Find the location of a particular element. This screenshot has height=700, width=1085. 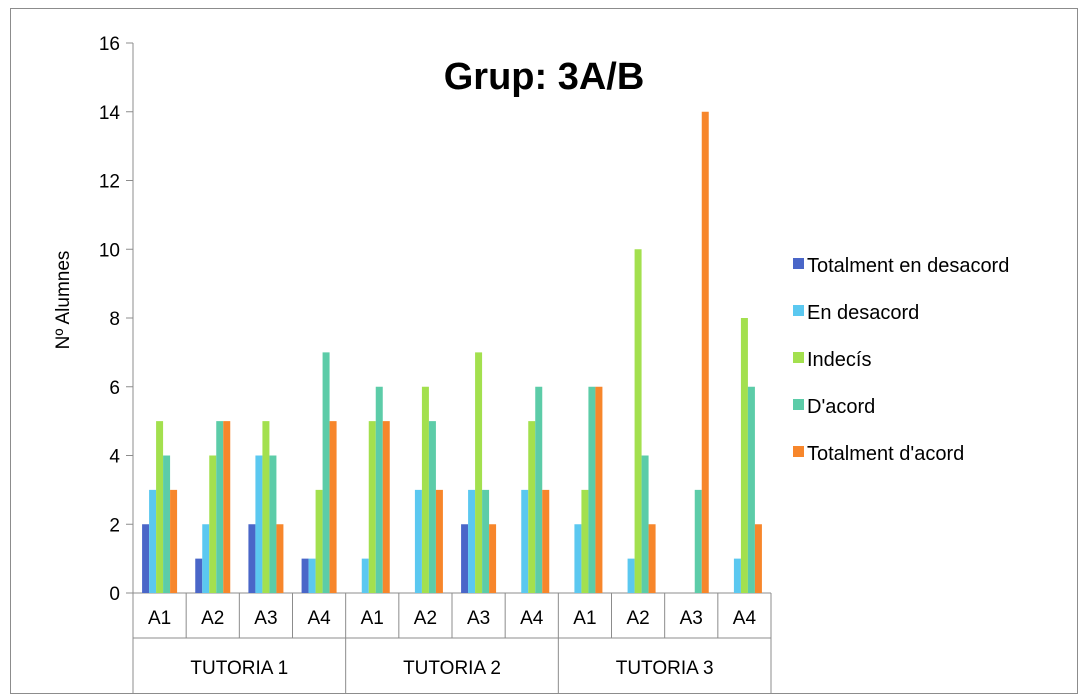

y-tick-label: 10 is located at coordinates (109, 250).